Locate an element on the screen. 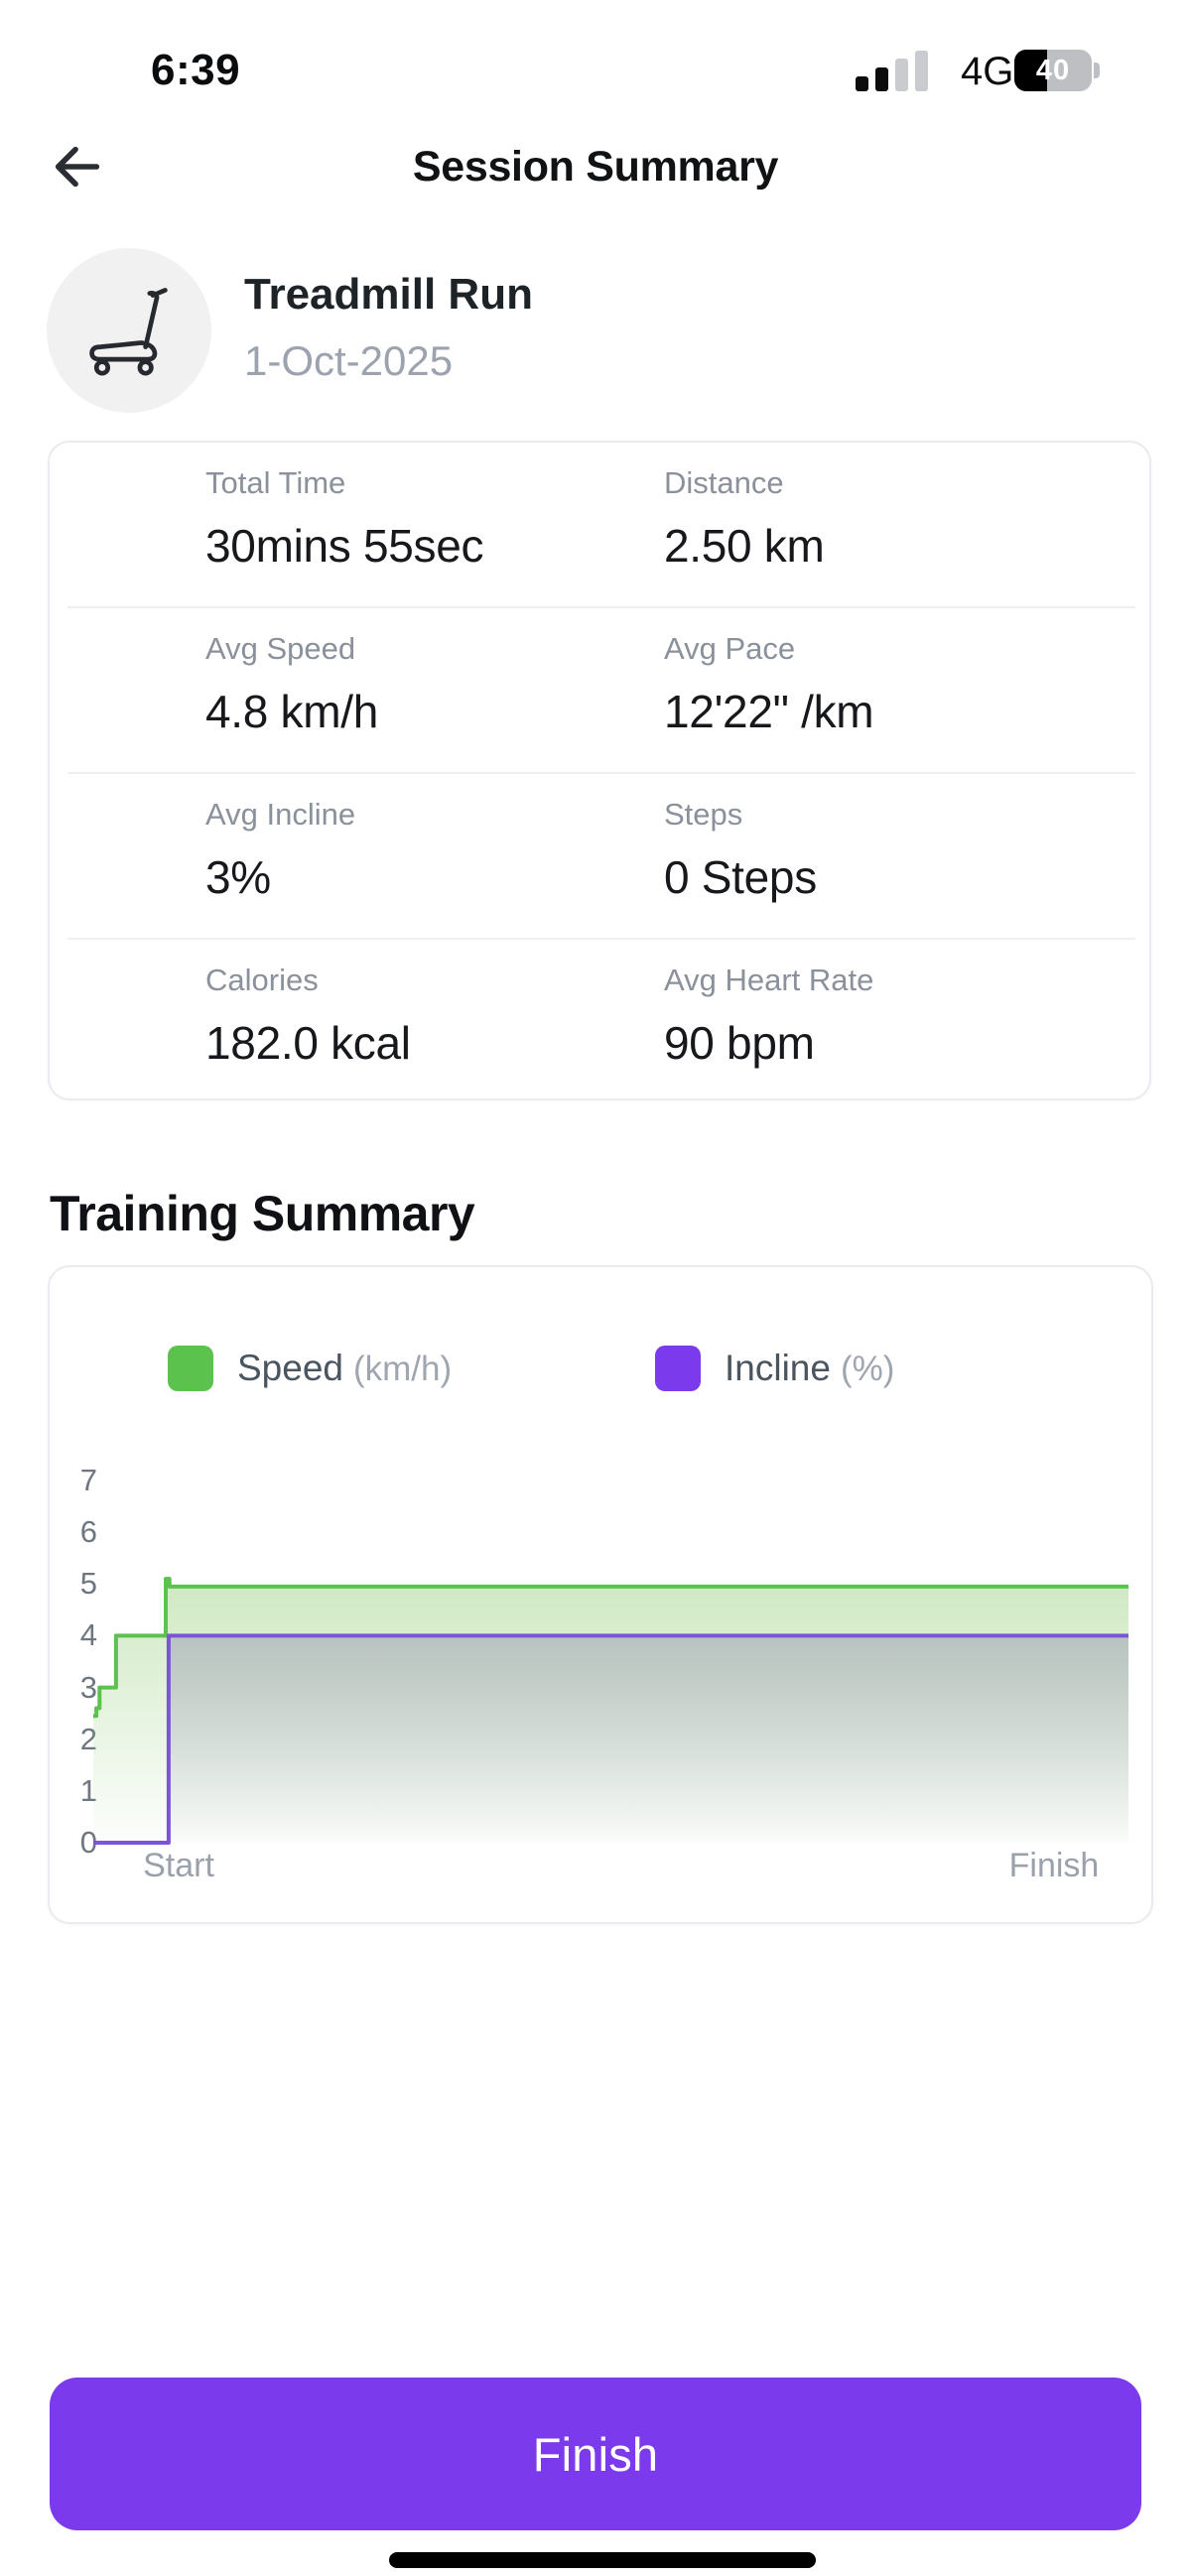  stat-cell: Avg Pace 12'22" /km is located at coordinates (899, 690).